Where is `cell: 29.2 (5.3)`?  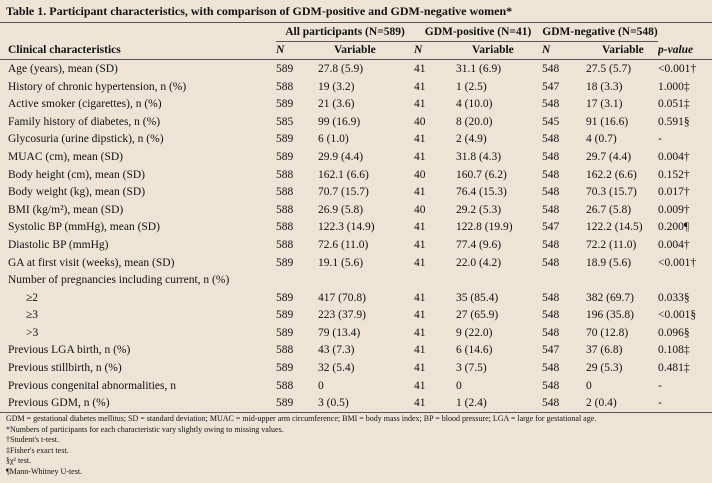
cell: 29.2 (5.3) is located at coordinates (479, 209).